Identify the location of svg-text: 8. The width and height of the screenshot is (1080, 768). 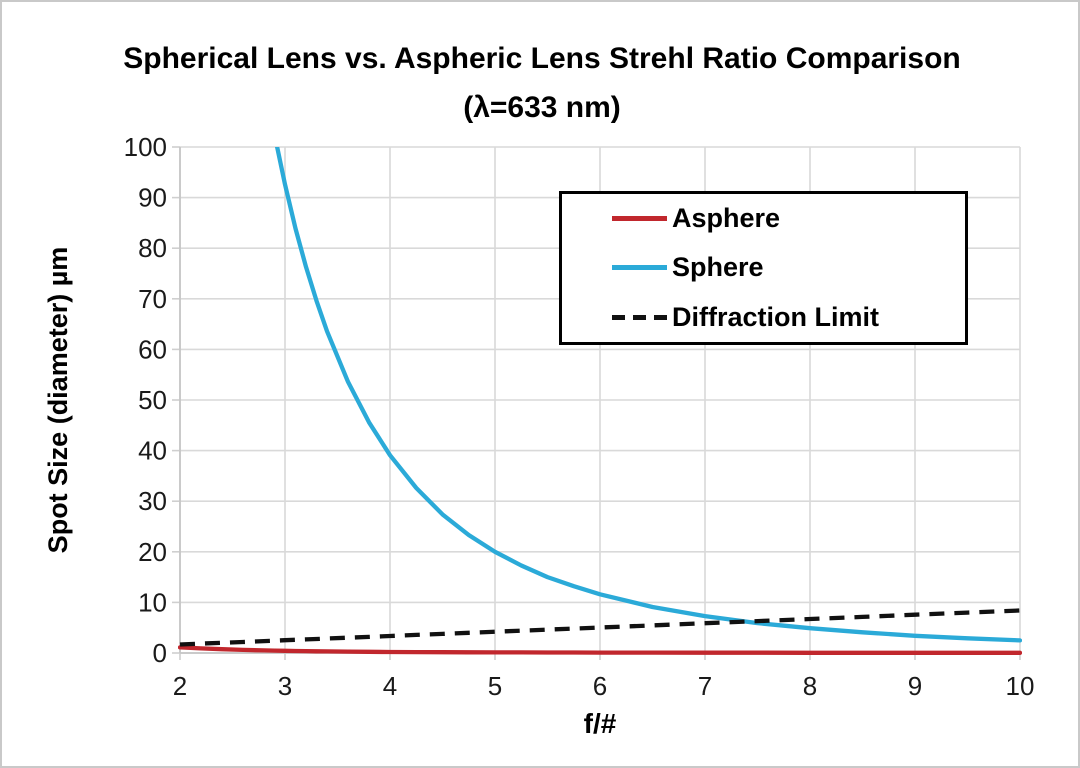
(810, 686).